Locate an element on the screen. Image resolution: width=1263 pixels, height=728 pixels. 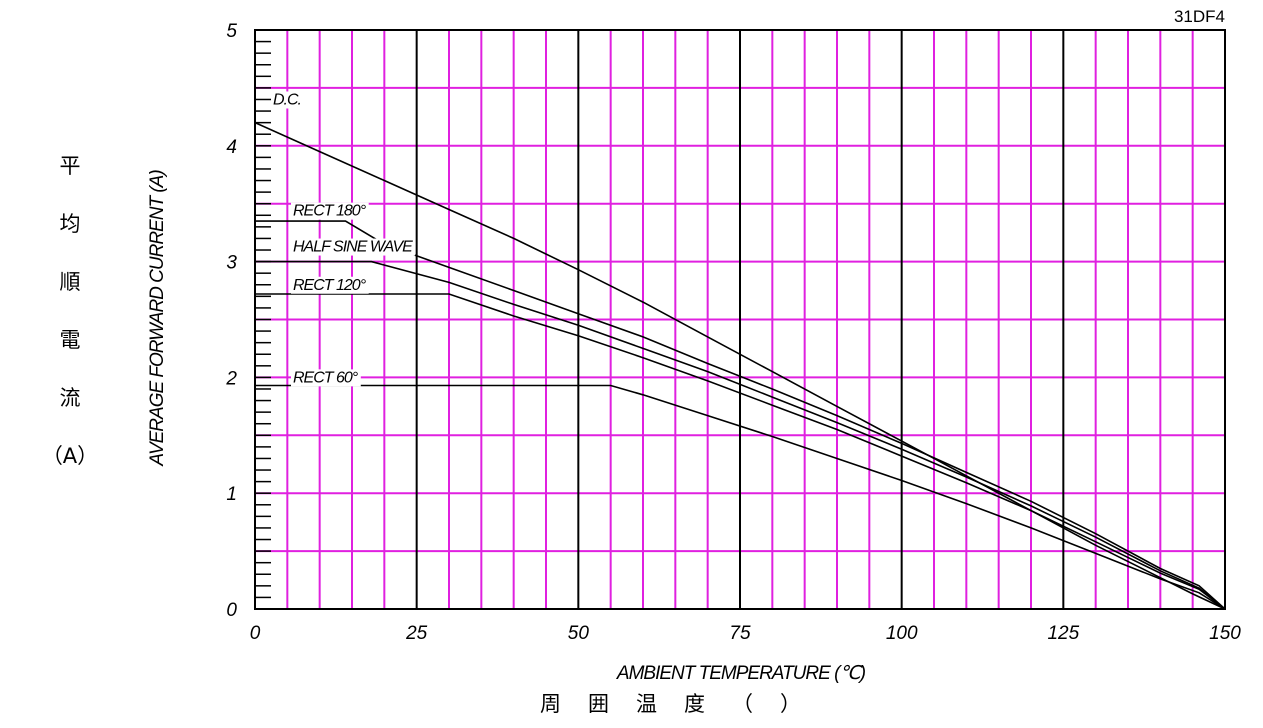
y-tick-label: 5 is located at coordinates (231, 31).